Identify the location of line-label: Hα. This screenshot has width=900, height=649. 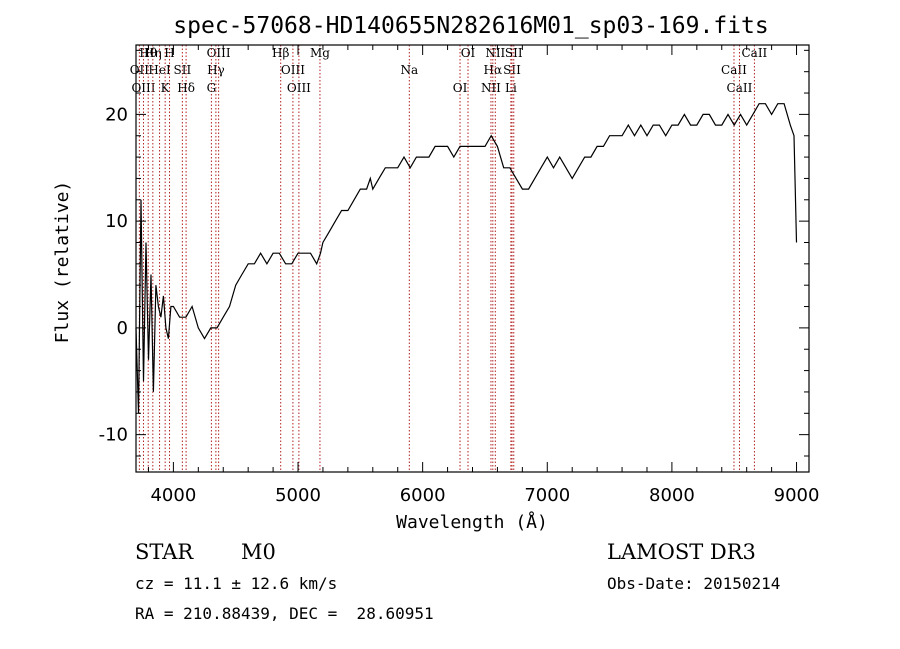
(493, 70).